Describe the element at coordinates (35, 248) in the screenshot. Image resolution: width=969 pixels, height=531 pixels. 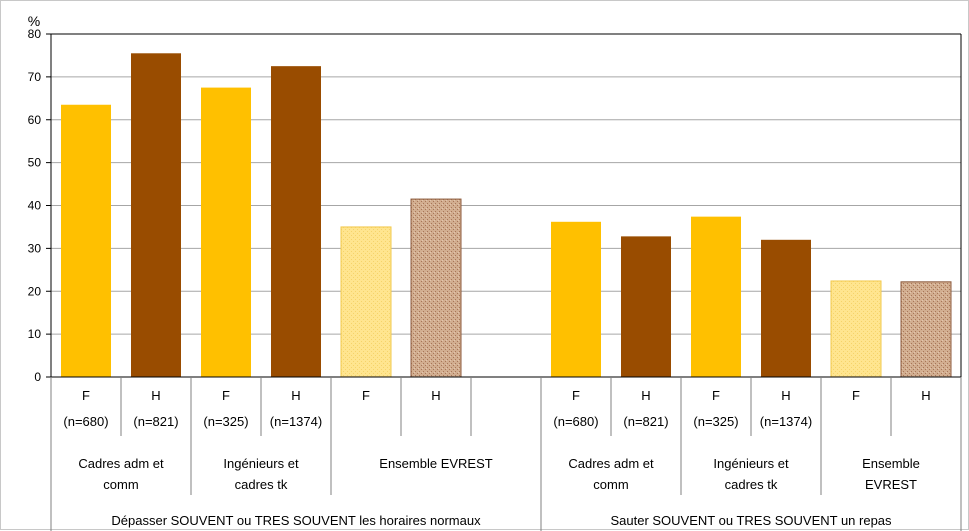
I see `y-tick-label: 30` at that location.